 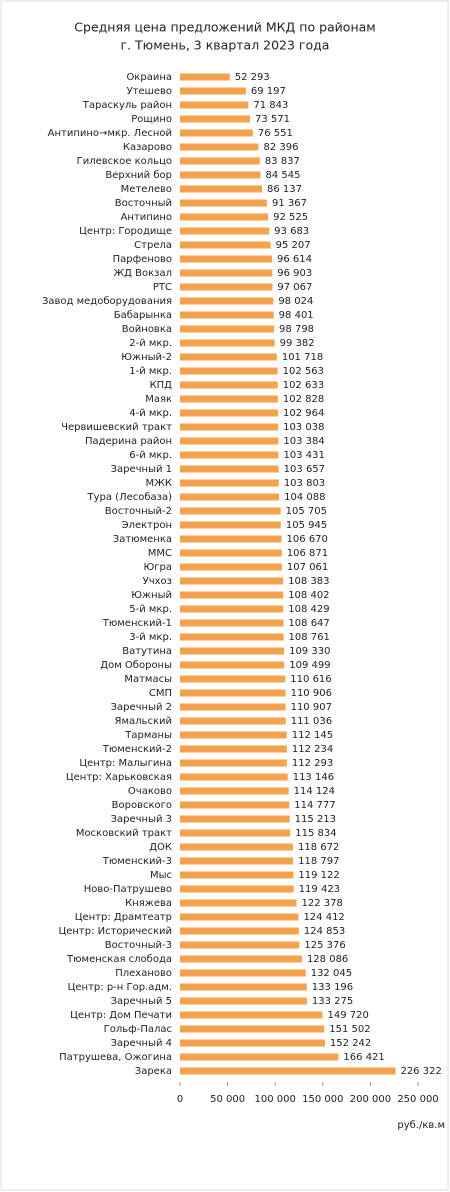 What do you see at coordinates (421, 1125) in the screenshot?
I see `x-axis-label: руб./кв.м` at bounding box center [421, 1125].